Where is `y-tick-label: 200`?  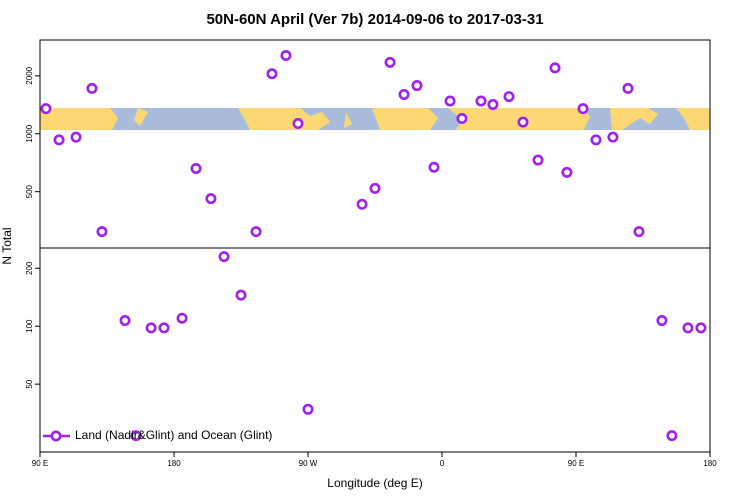 y-tick-label: 200 is located at coordinates (29, 268).